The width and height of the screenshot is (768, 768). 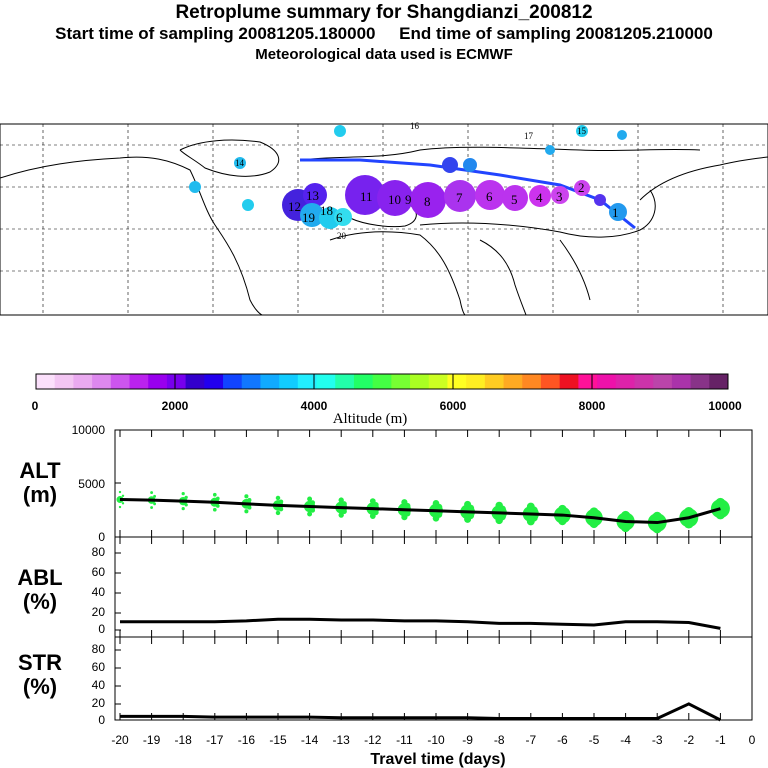 I want to click on x-tick-label: -3, so click(x=657, y=740).